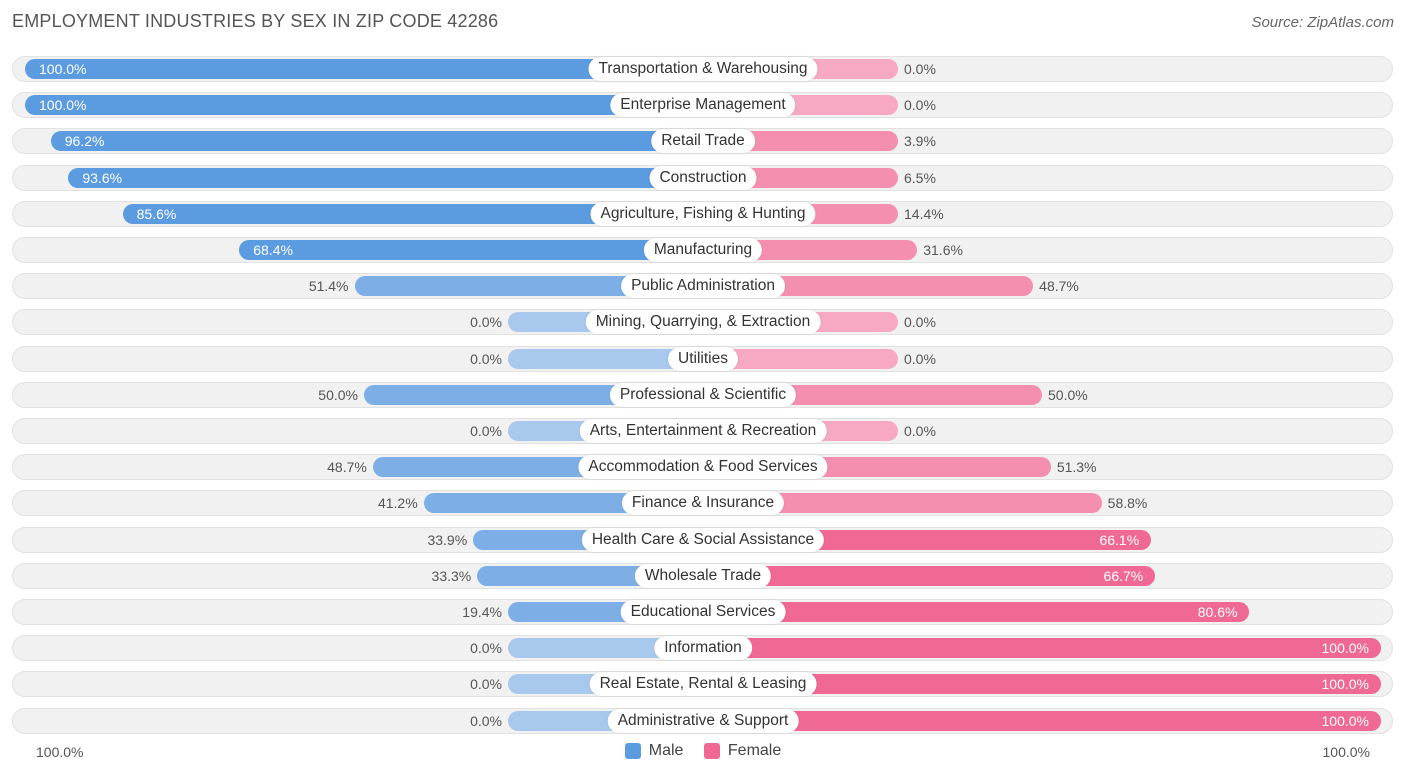 This screenshot has width=1406, height=776. Describe the element at coordinates (397, 503) in the screenshot. I see `male-value-label: 41.2%` at that location.